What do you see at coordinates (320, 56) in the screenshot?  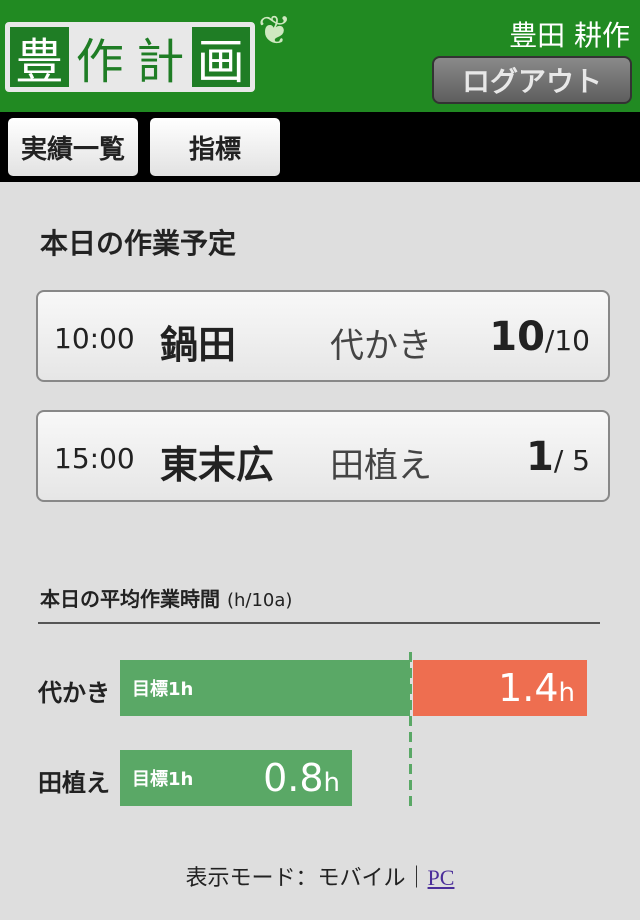 I see `header: 豊 作 計 画 ❦ 豊田 耕作 ログアウト` at bounding box center [320, 56].